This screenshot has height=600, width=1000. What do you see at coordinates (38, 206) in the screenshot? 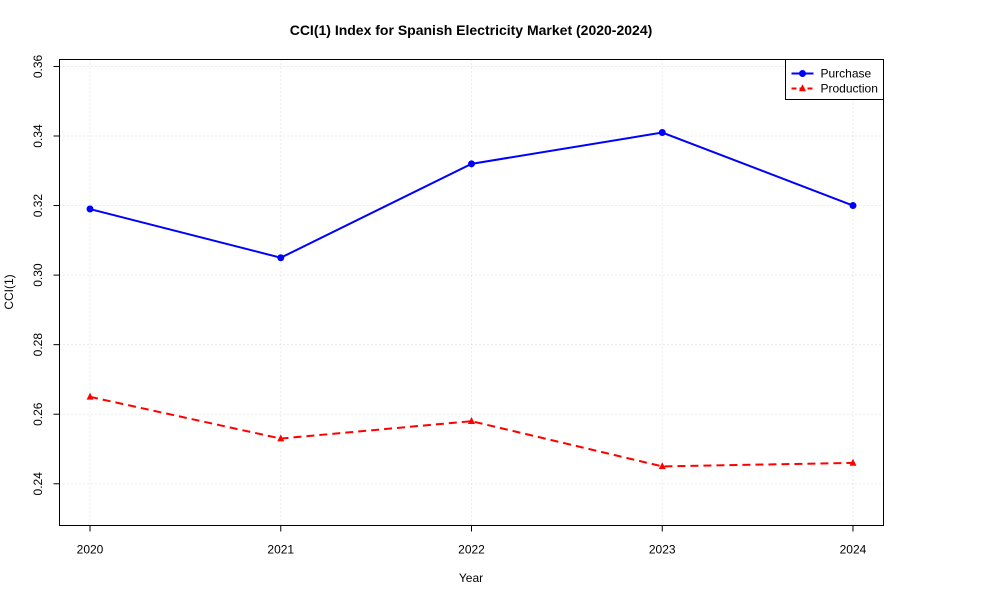
I see `y-tick-label: 0.32` at bounding box center [38, 206].